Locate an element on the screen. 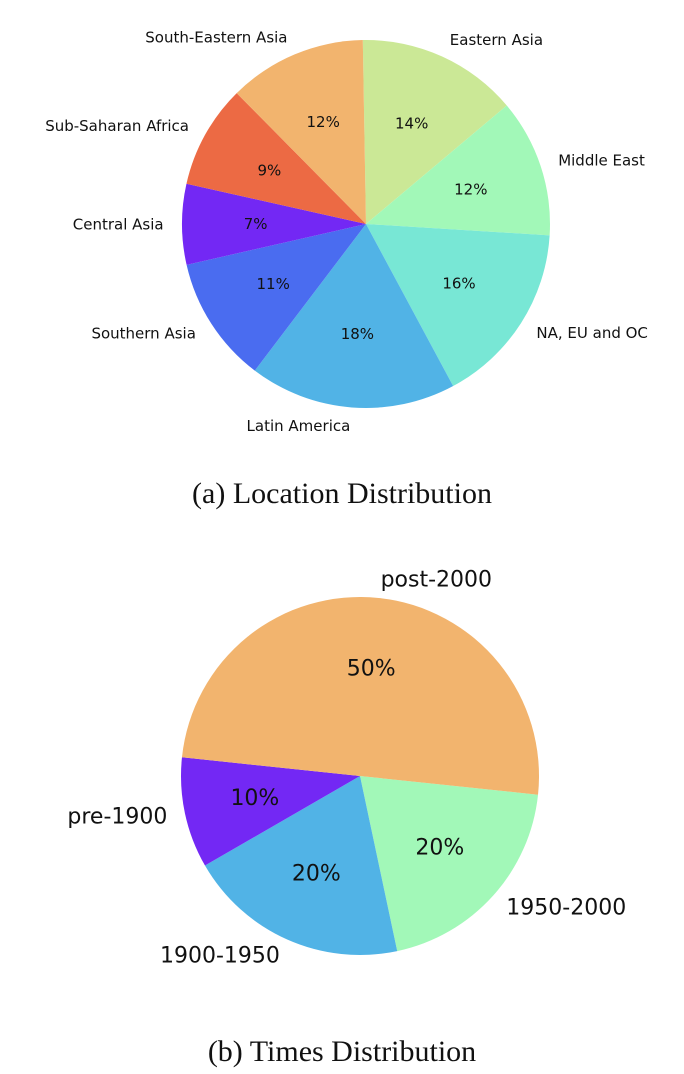 The height and width of the screenshot is (1074, 684). pct-label-central-asia: 7% is located at coordinates (256, 224).